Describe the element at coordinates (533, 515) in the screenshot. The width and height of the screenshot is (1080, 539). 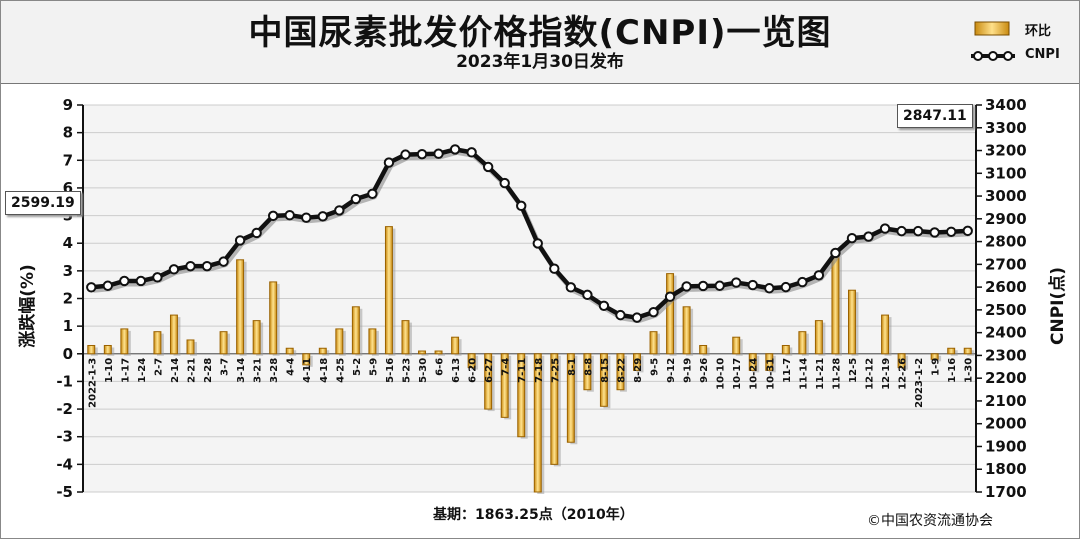
I see `base-period-note: 基期：1863.25点（2010年）` at that location.